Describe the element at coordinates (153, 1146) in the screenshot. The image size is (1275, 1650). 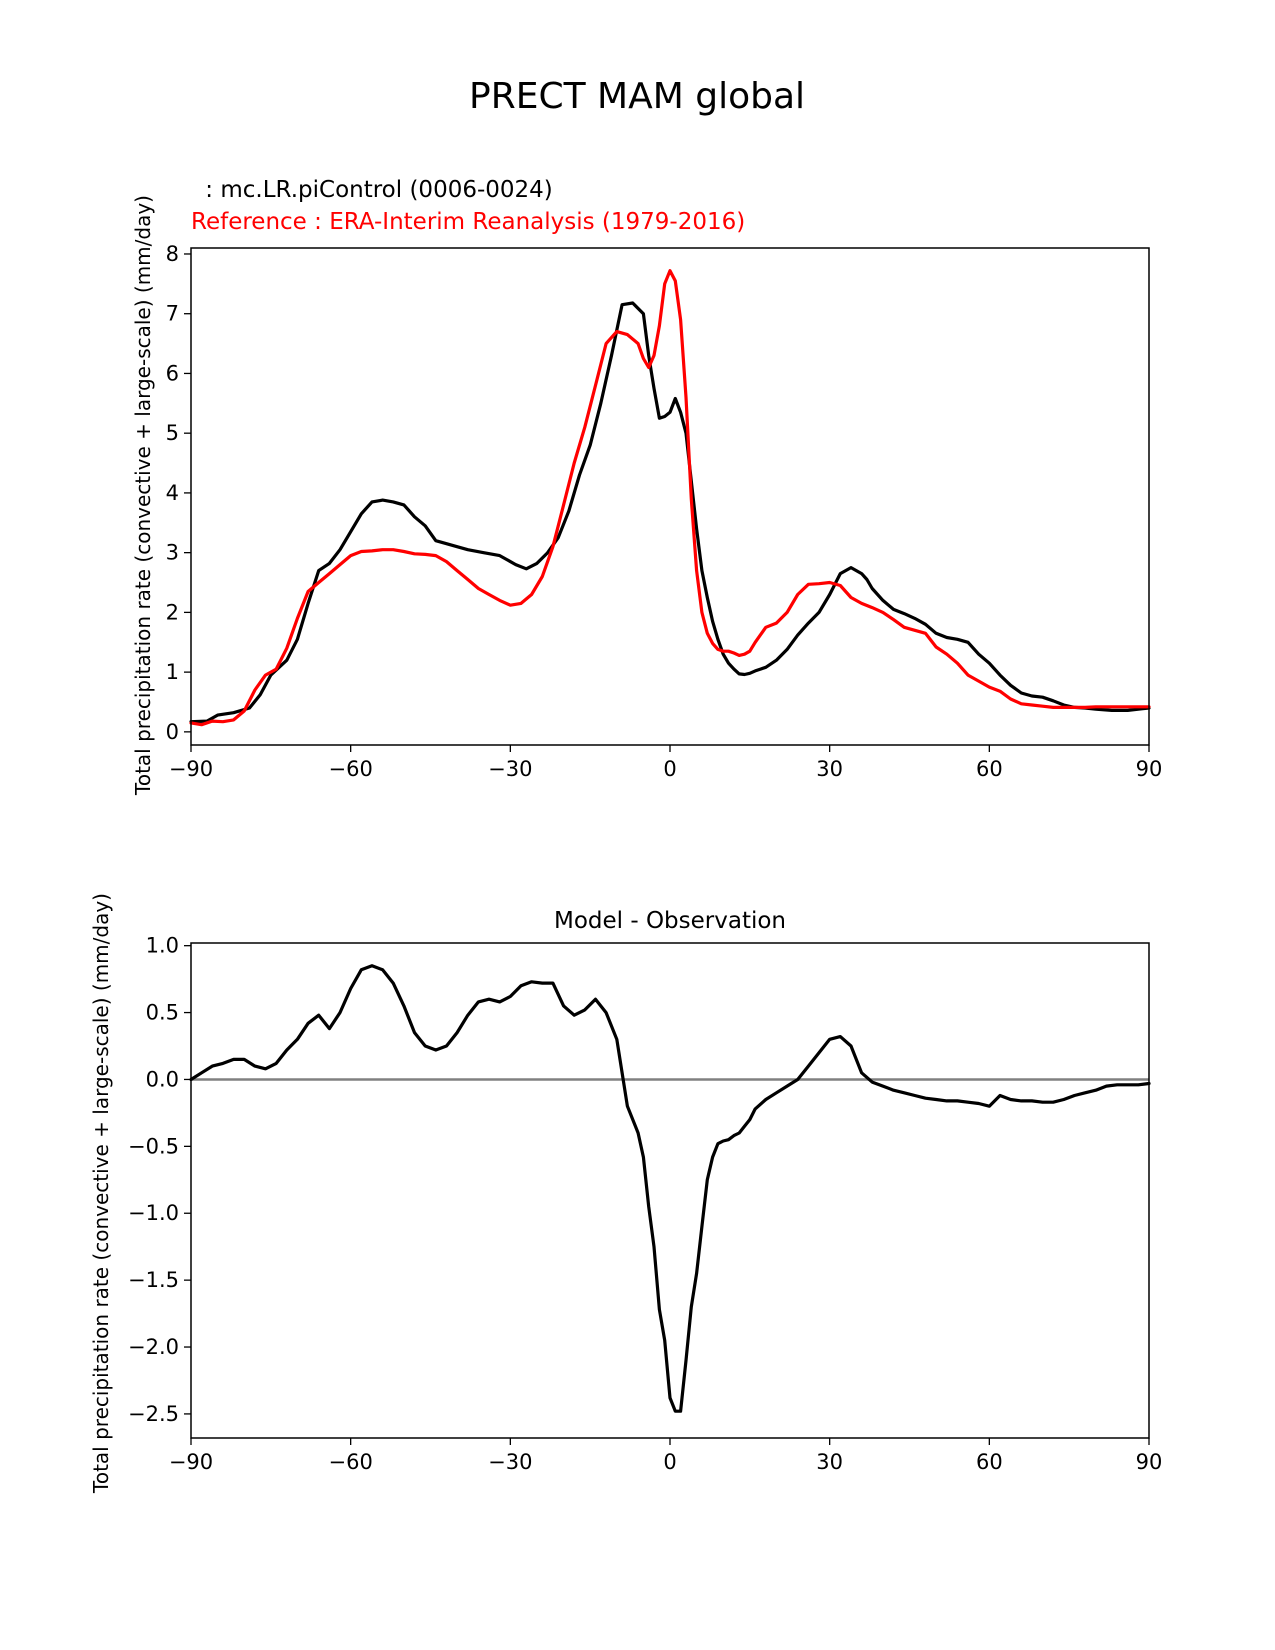
I see `y-tick-label: −0.5` at that location.